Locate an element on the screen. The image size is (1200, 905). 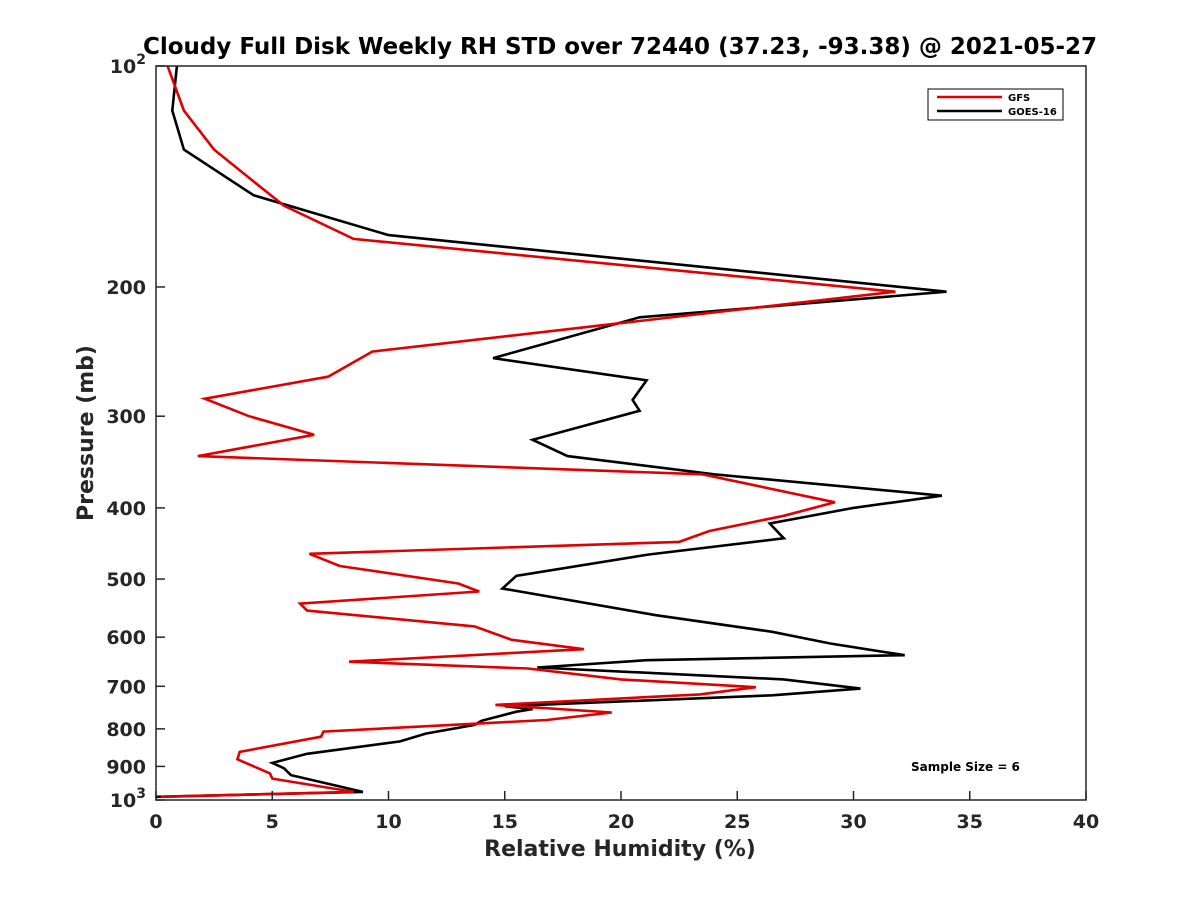
x-tick-label: 20 is located at coordinates (621, 822).